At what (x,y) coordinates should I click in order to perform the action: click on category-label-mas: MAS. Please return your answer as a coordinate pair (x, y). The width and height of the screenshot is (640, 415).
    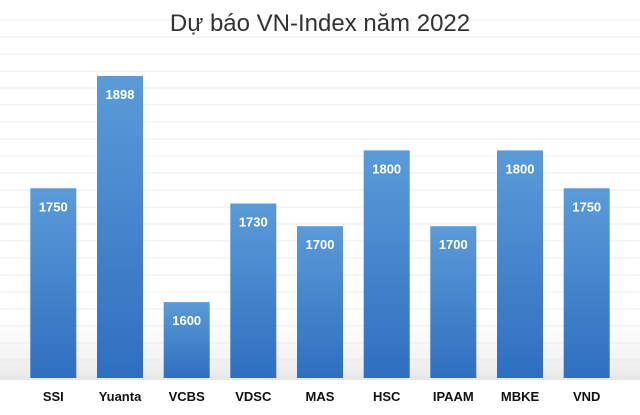
    Looking at the image, I should click on (320, 396).